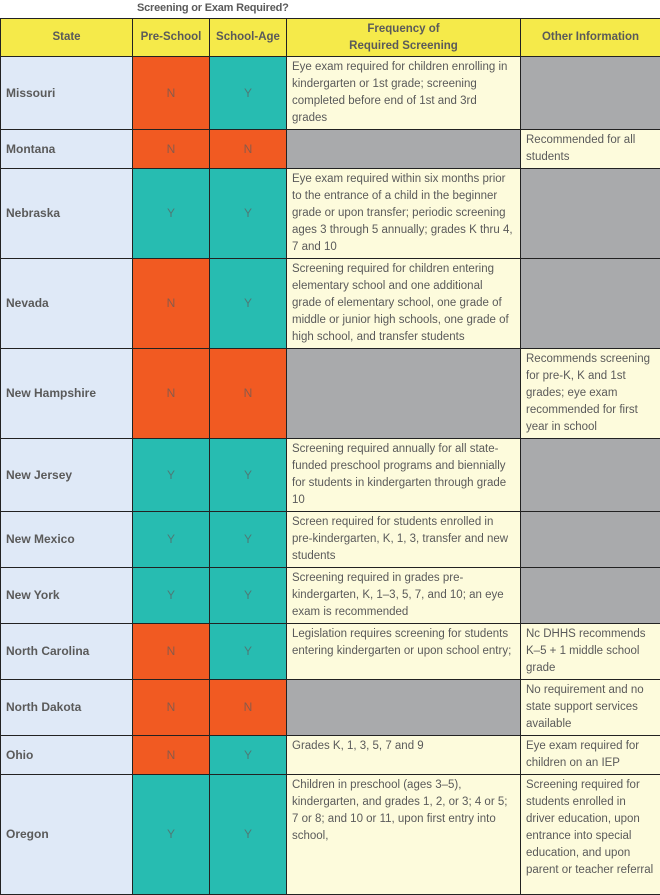 The image size is (660, 895). Describe the element at coordinates (67, 214) in the screenshot. I see `state-name: Nebraska` at that location.